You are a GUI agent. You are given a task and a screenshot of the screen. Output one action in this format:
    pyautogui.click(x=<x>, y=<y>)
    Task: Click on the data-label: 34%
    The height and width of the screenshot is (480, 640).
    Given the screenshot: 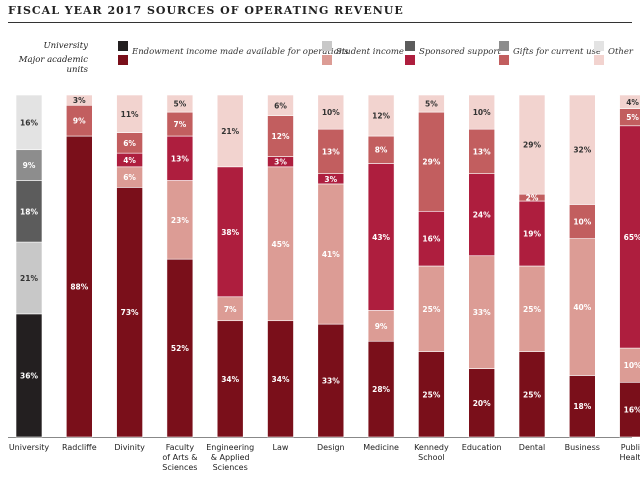 What is the action you would take?
    pyautogui.click(x=281, y=379)
    